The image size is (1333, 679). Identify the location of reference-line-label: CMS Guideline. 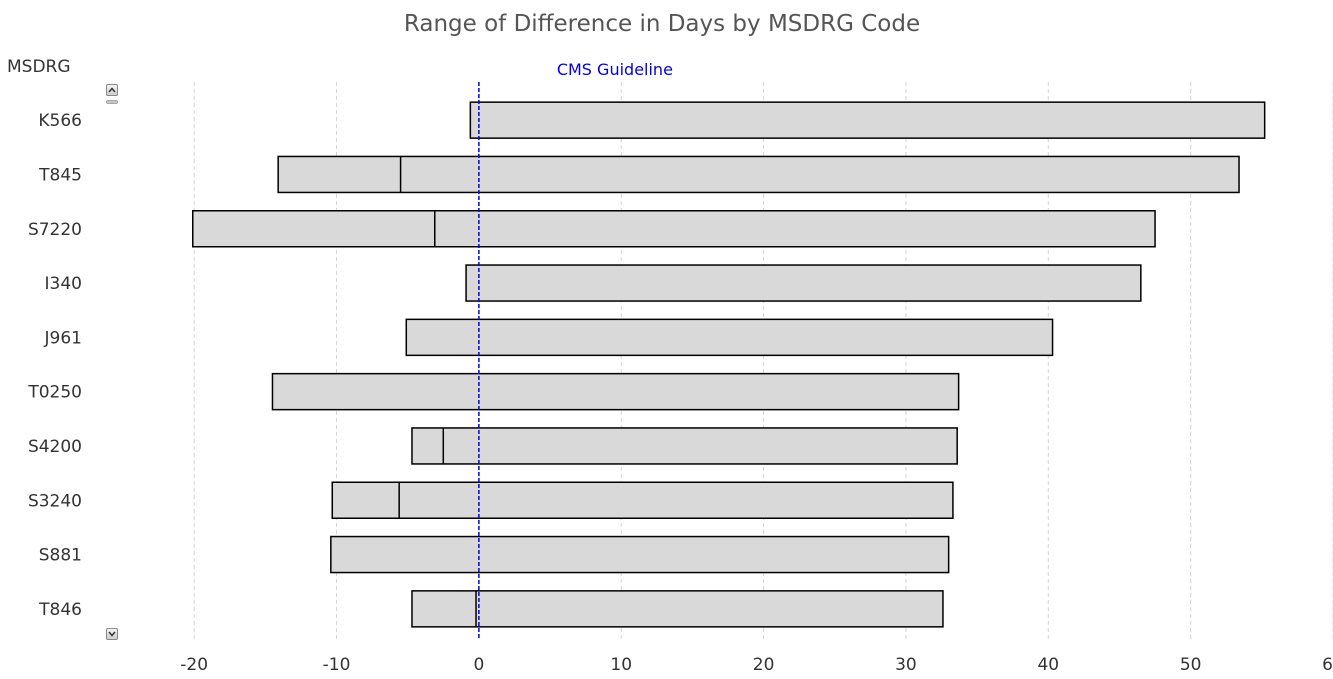
(615, 69).